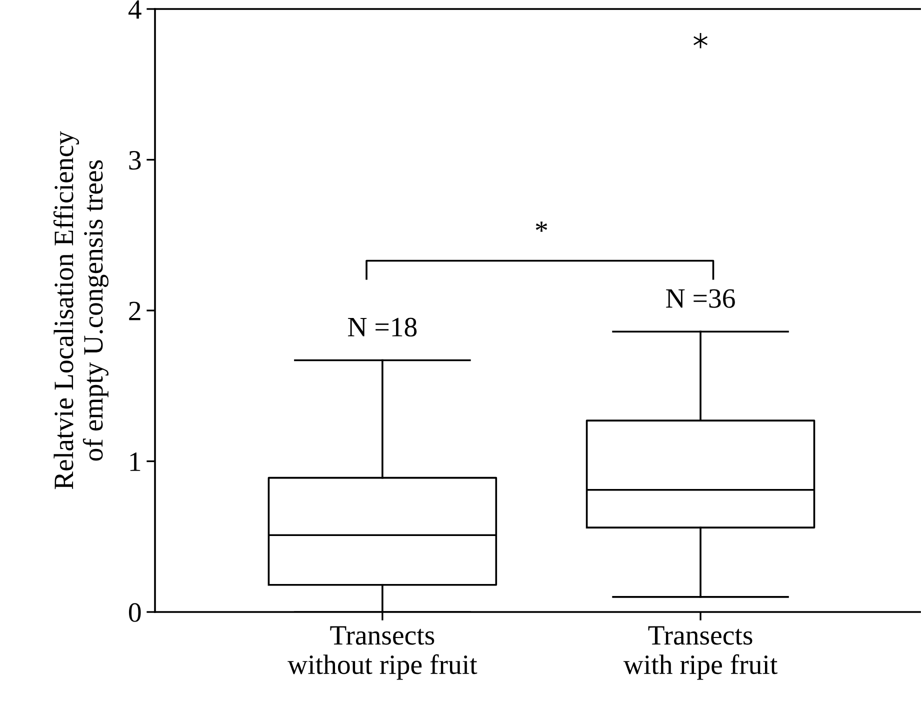  Describe the element at coordinates (382, 327) in the screenshot. I see `annotation: N =18` at that location.